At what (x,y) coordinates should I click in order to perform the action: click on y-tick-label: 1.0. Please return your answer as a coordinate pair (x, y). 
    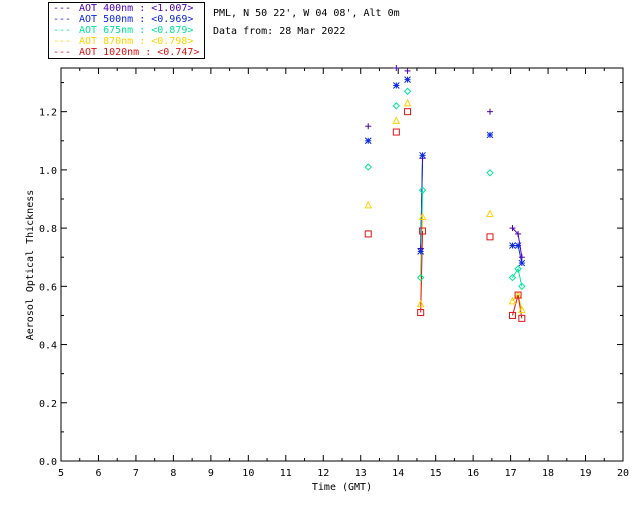
    Looking at the image, I should click on (48, 171).